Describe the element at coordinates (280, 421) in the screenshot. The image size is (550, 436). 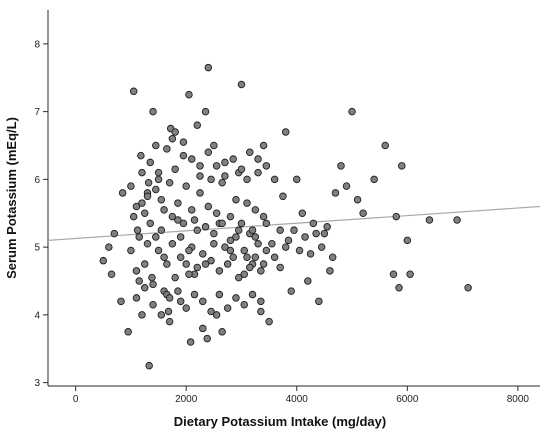
I see `x-axis-title: Dietary Potassium Intake (mg/day)` at that location.